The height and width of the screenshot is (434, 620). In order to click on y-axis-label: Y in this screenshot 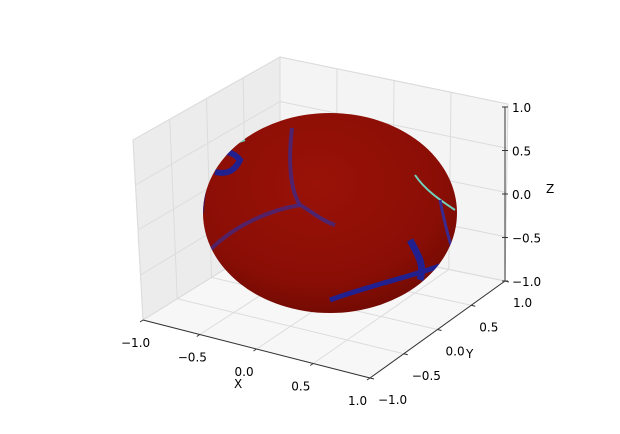, I will do `click(469, 354)`.